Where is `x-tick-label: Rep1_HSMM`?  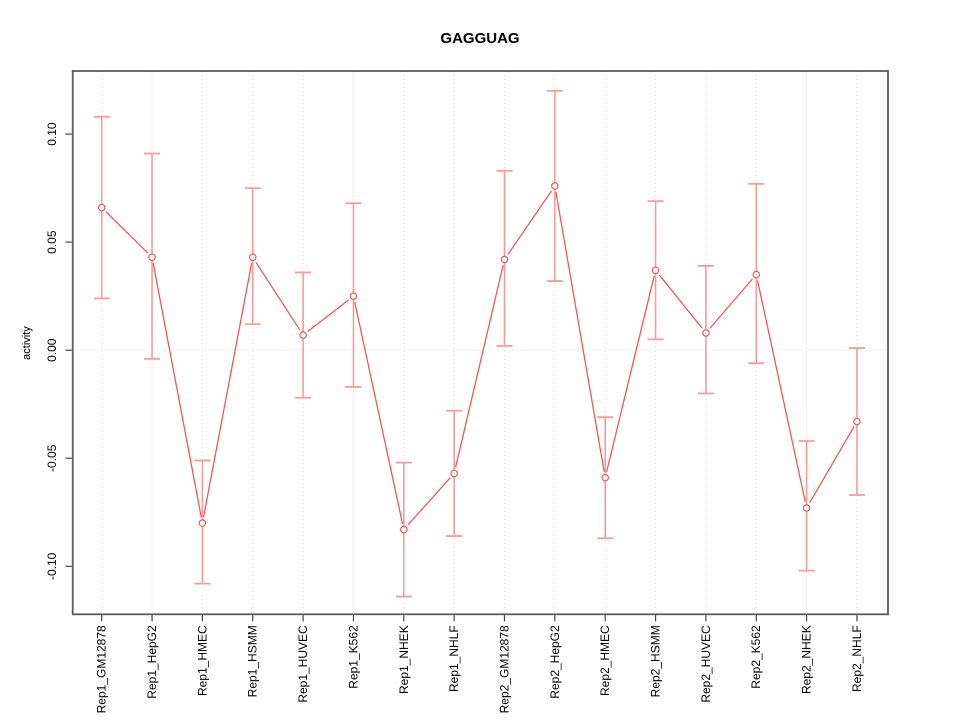 x-tick-label: Rep1_HSMM is located at coordinates (253, 661).